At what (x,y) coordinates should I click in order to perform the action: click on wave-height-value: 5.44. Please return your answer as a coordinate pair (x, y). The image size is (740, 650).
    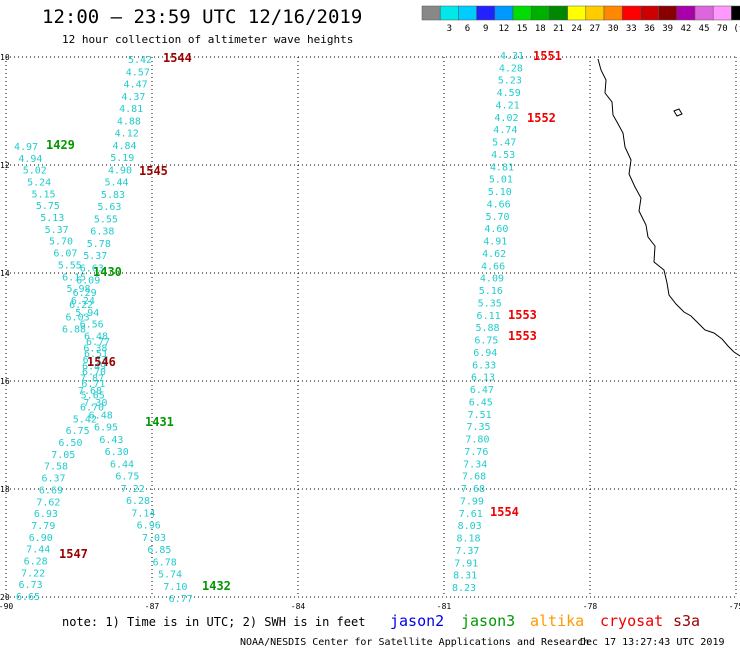
    Looking at the image, I should click on (116, 183).